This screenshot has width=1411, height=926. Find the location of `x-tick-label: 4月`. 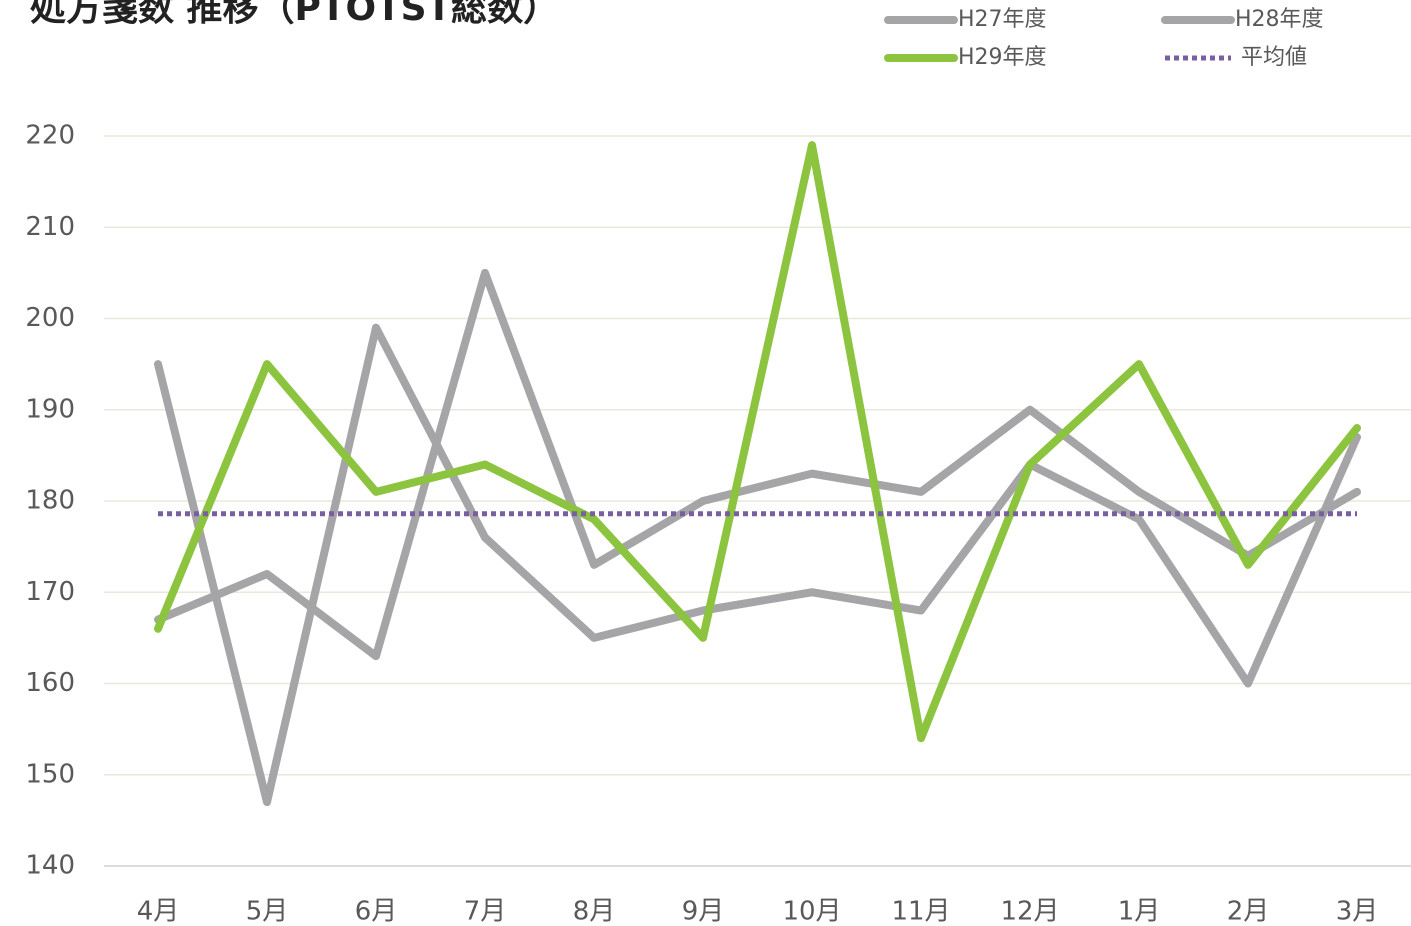

x-tick-label: 4月 is located at coordinates (158, 911).